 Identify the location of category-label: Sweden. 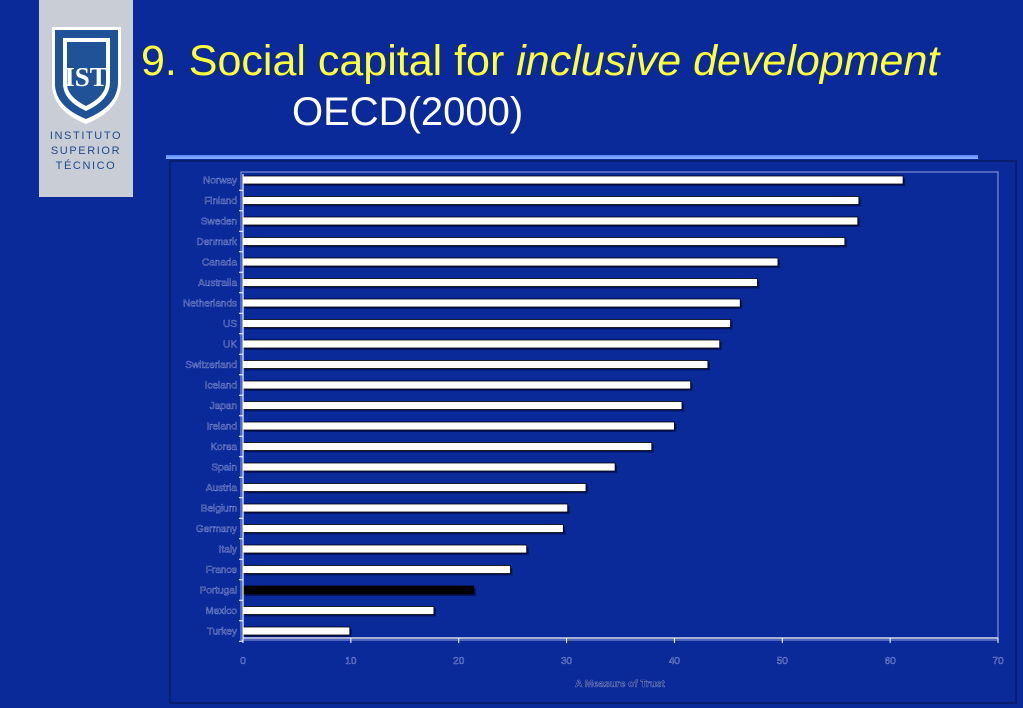
(219, 222).